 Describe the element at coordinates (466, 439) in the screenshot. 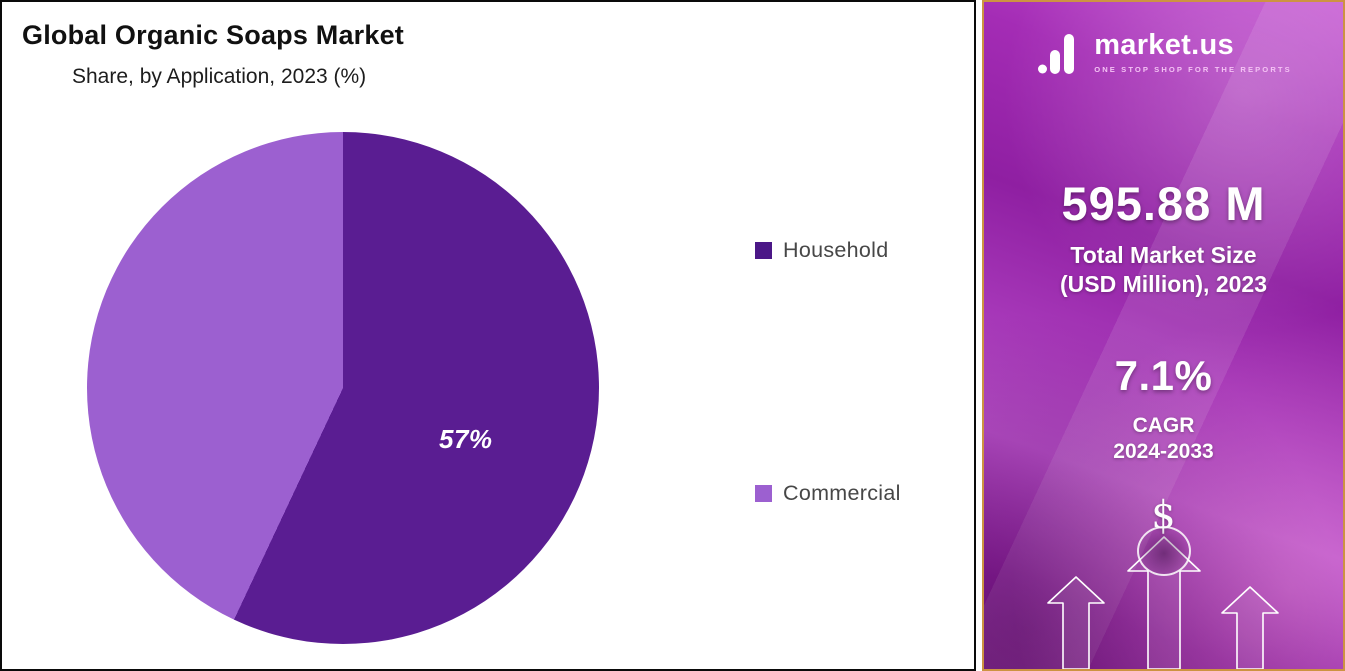

I see `pie-slice-label-household: 57%` at that location.